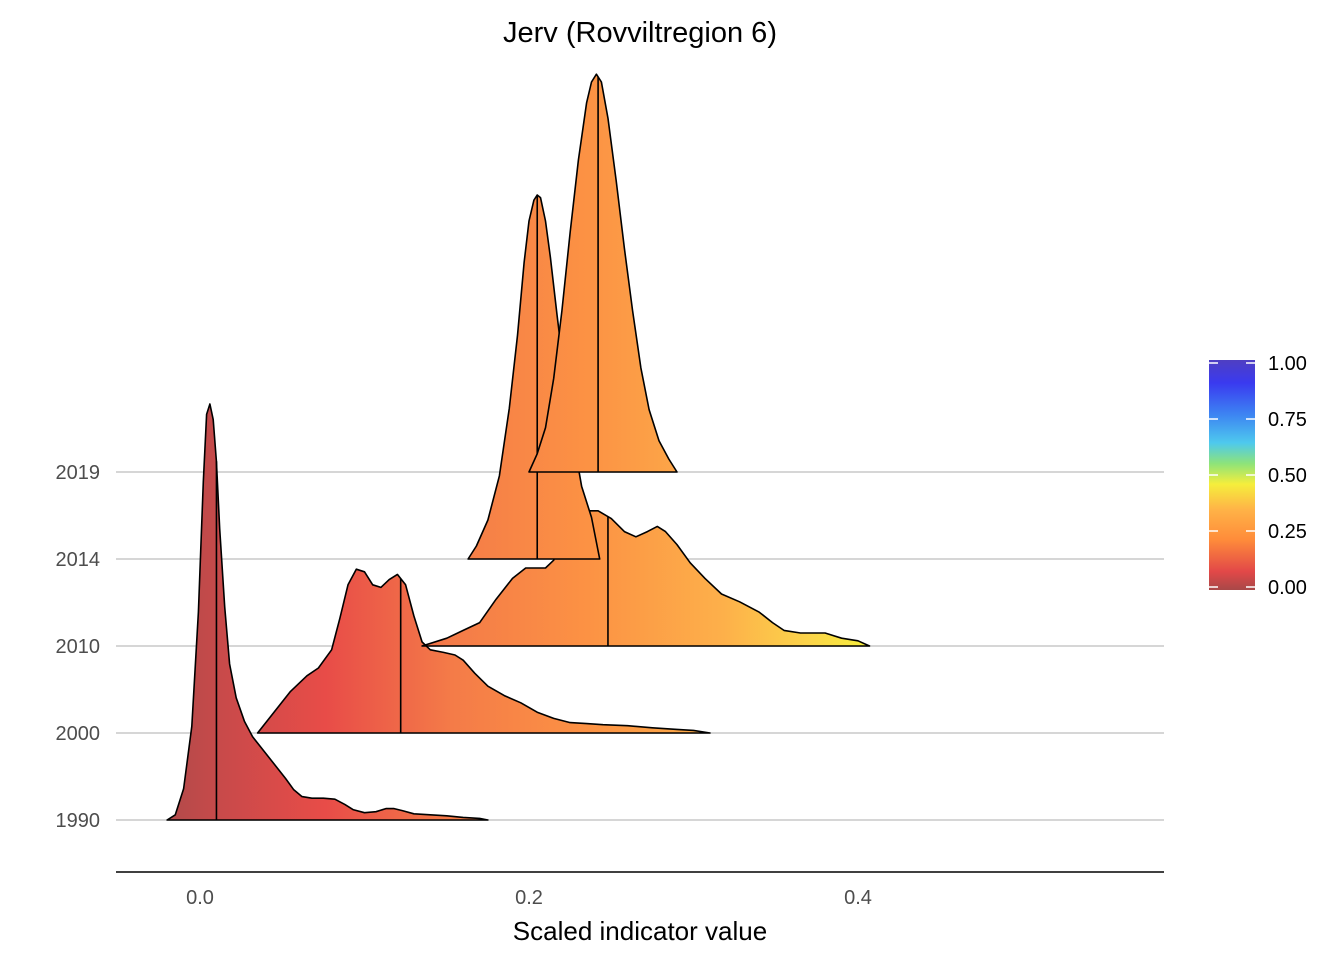 The image size is (1344, 960). I want to click on ridge-1990, so click(327, 612).